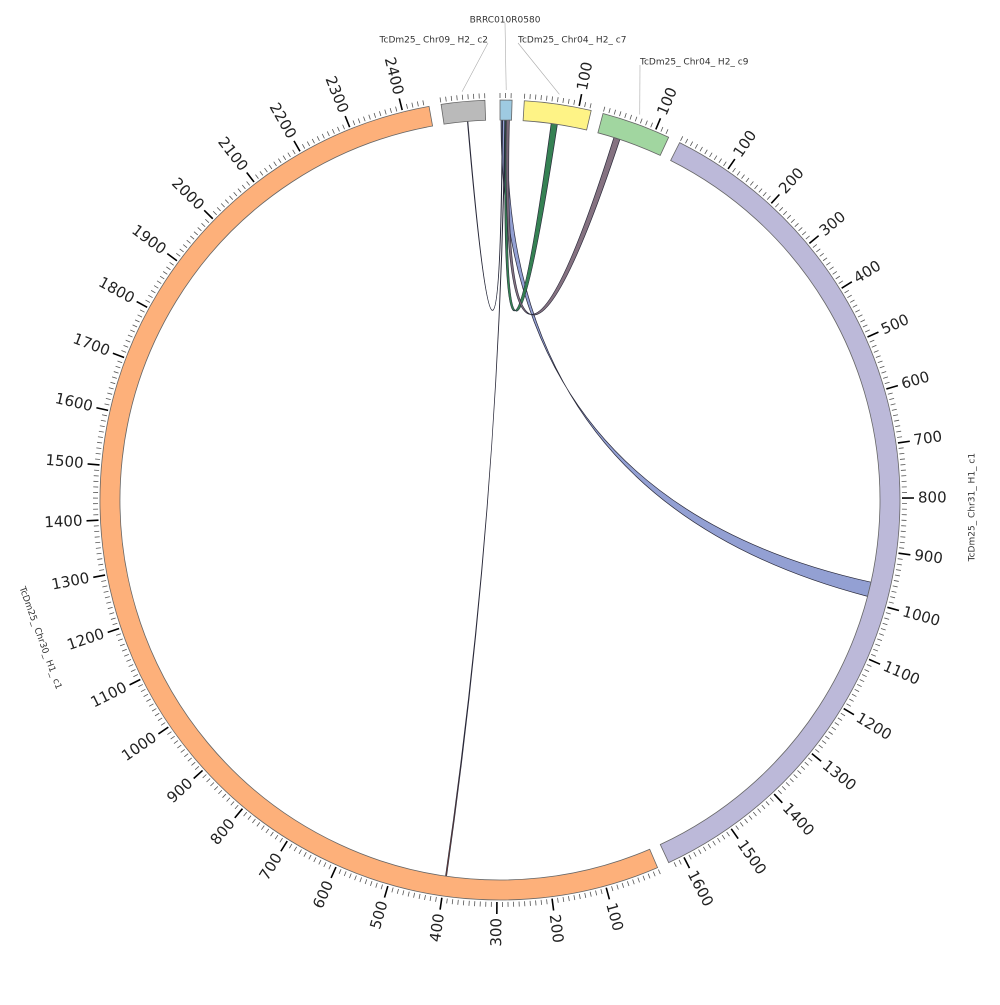 This screenshot has height=1005, width=1000. What do you see at coordinates (73, 402) in the screenshot?
I see `tick-label: 1600` at bounding box center [73, 402].